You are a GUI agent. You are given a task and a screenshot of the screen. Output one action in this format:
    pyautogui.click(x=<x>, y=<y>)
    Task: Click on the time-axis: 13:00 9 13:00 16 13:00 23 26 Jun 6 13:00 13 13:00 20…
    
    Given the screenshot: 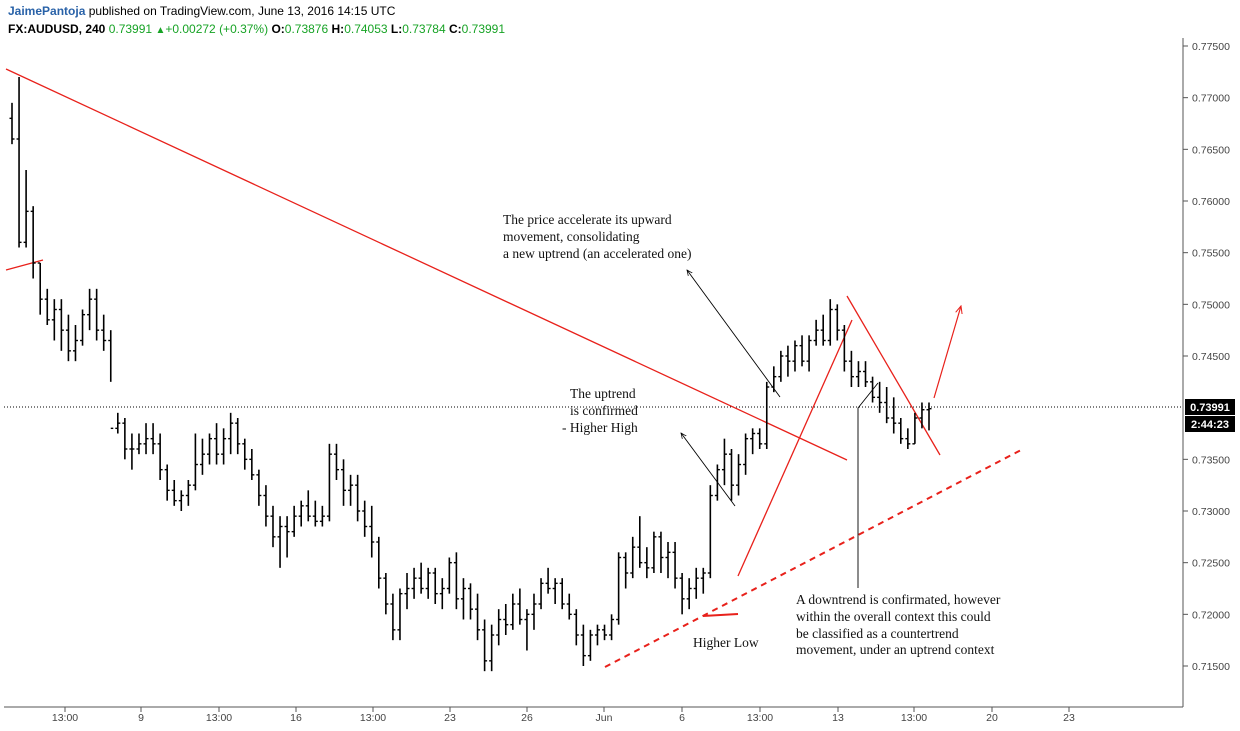 What is the action you would take?
    pyautogui.click(x=563, y=715)
    